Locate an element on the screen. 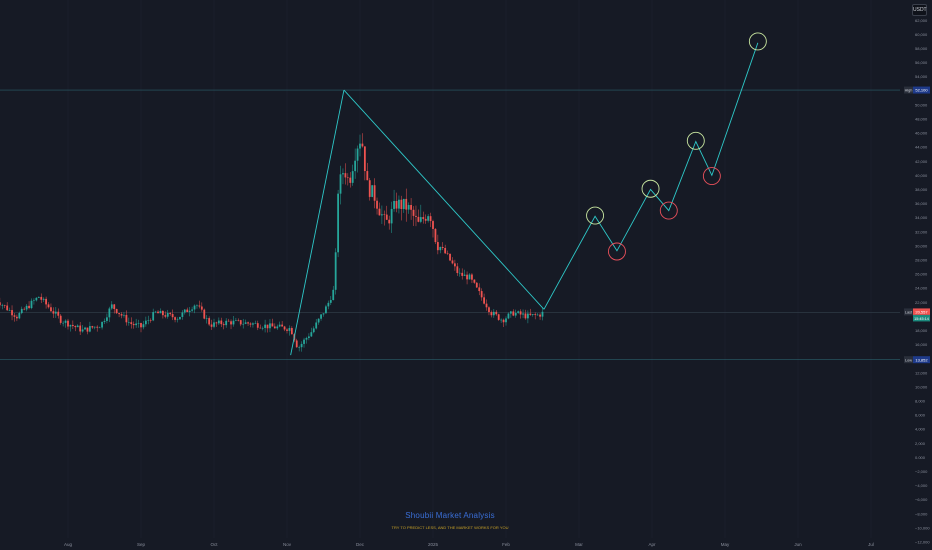 This screenshot has width=932, height=550. currency-badge: USDT is located at coordinates (919, 10).